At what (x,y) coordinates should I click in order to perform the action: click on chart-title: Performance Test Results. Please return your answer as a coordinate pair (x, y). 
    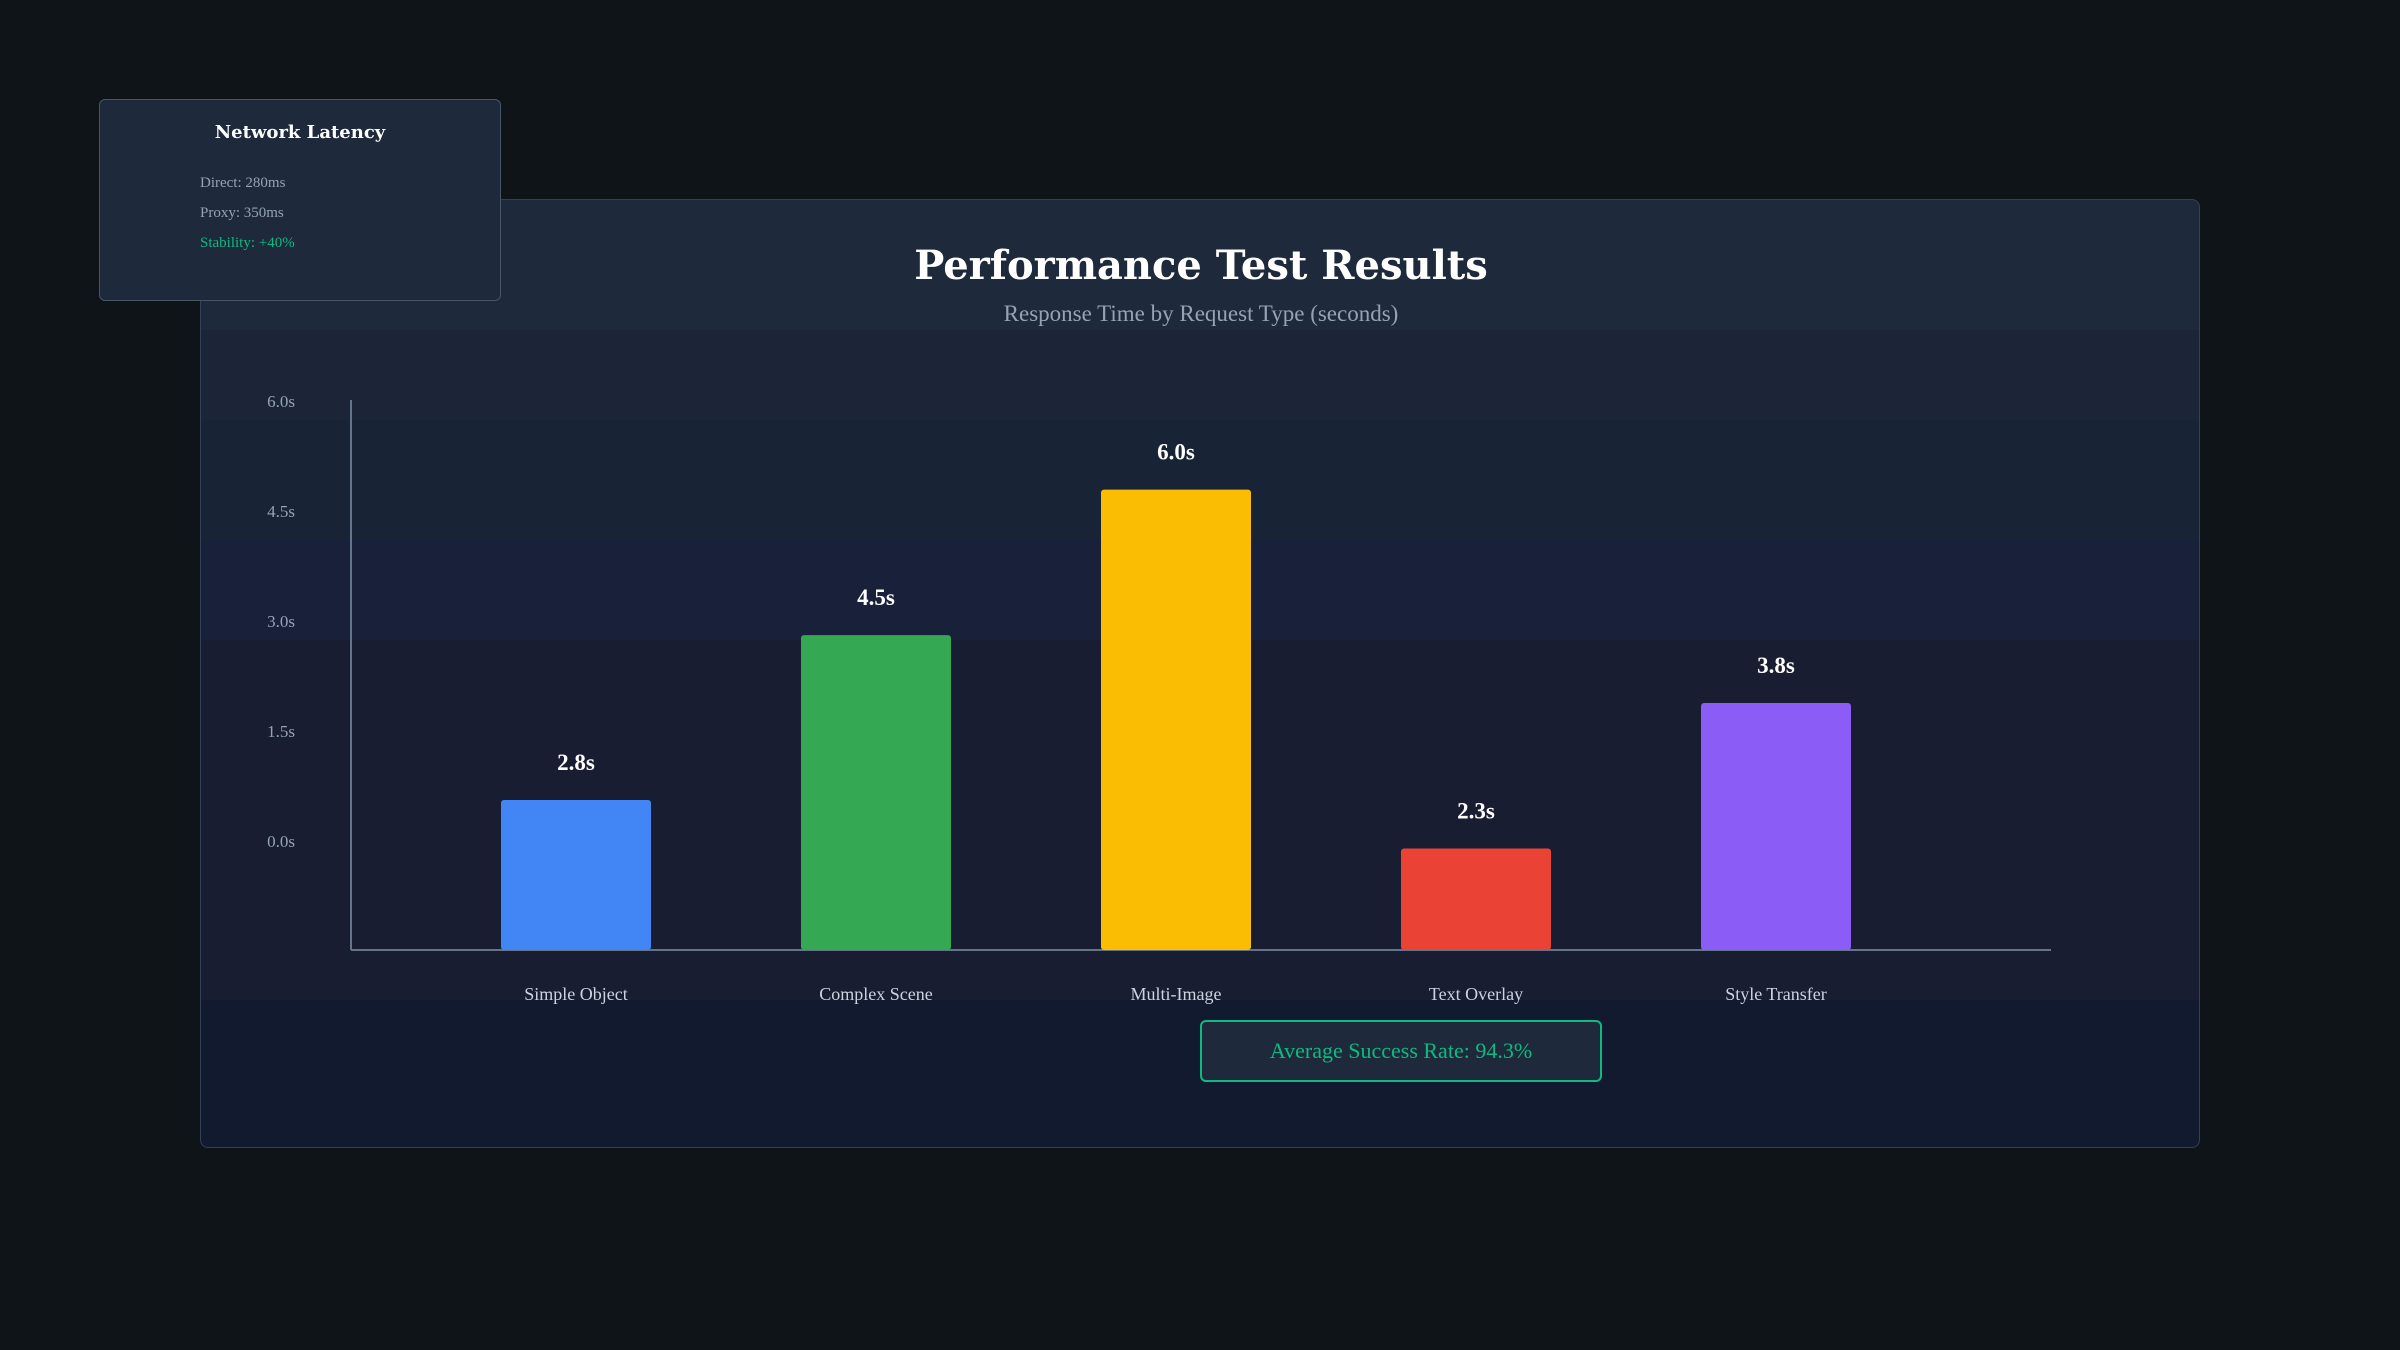
    Looking at the image, I should click on (1201, 265).